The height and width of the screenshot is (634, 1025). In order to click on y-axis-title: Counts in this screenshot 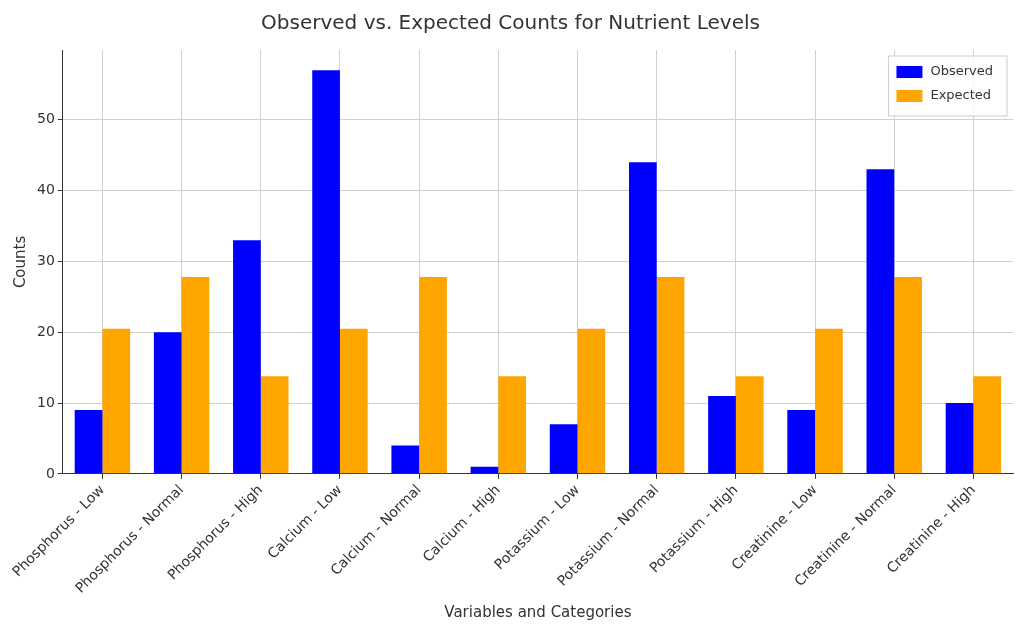, I will do `click(19, 262)`.